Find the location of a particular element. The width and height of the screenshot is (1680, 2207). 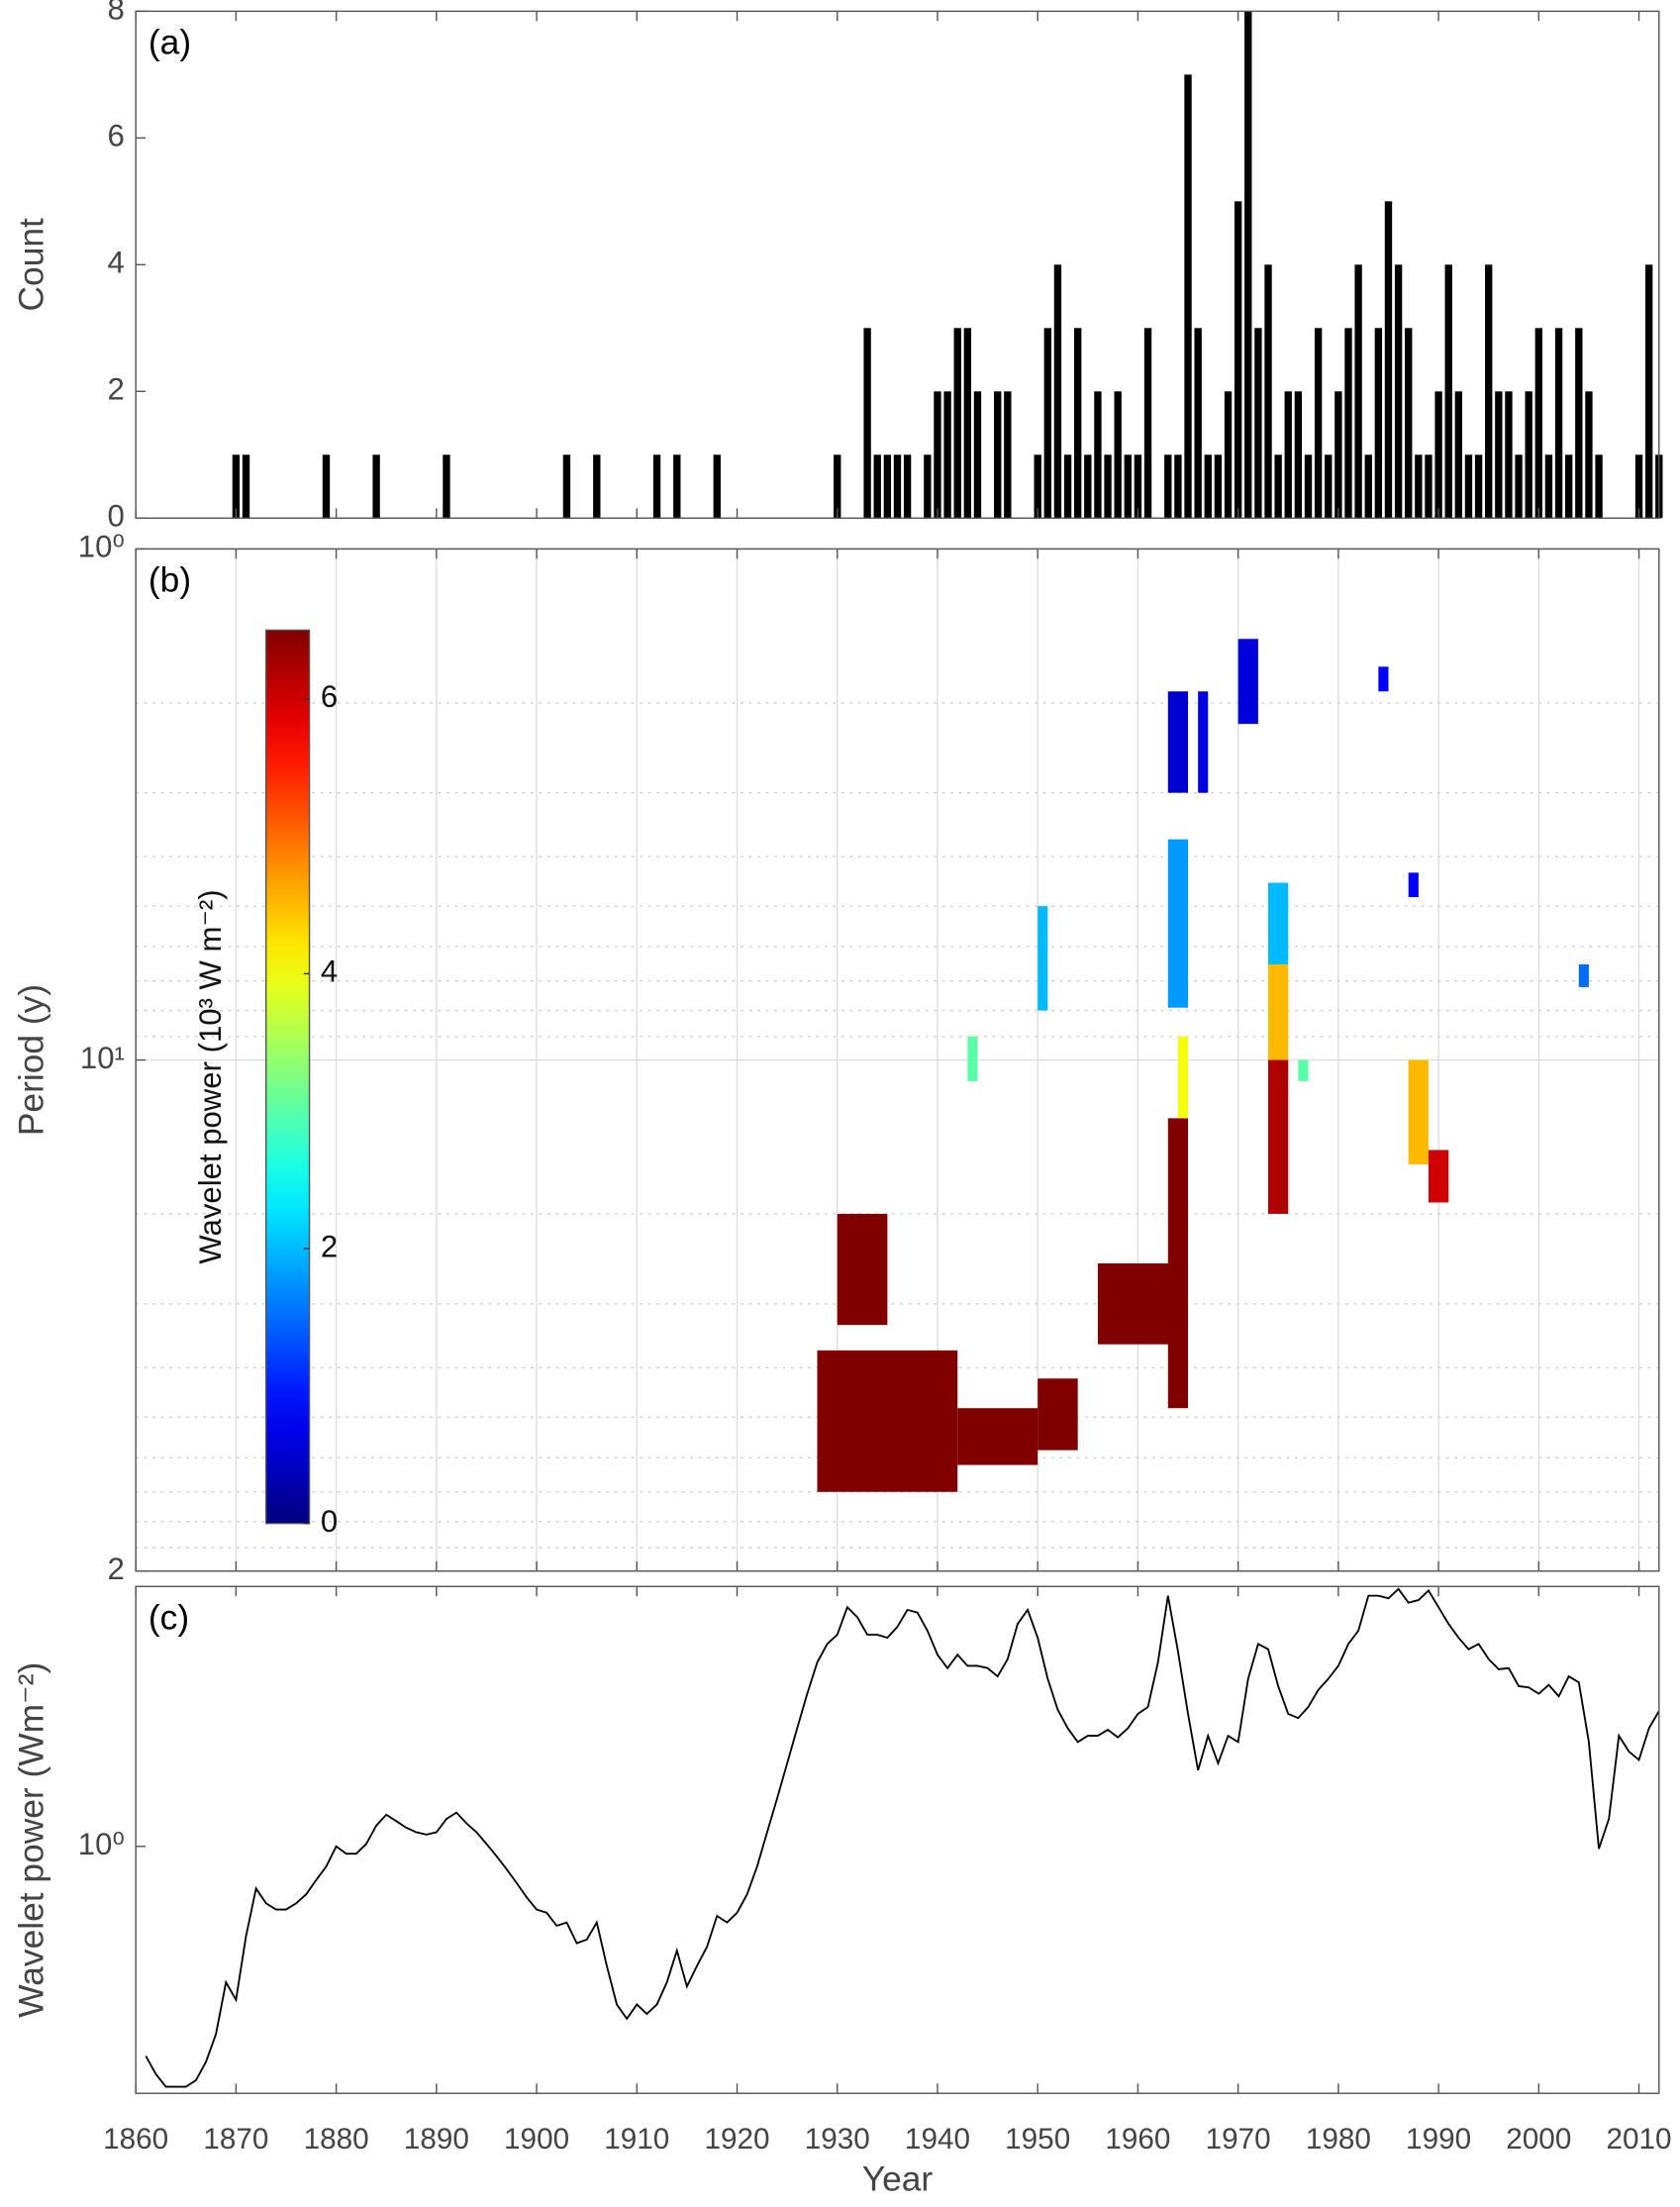

y-tick-label: 2 is located at coordinates (116, 389).